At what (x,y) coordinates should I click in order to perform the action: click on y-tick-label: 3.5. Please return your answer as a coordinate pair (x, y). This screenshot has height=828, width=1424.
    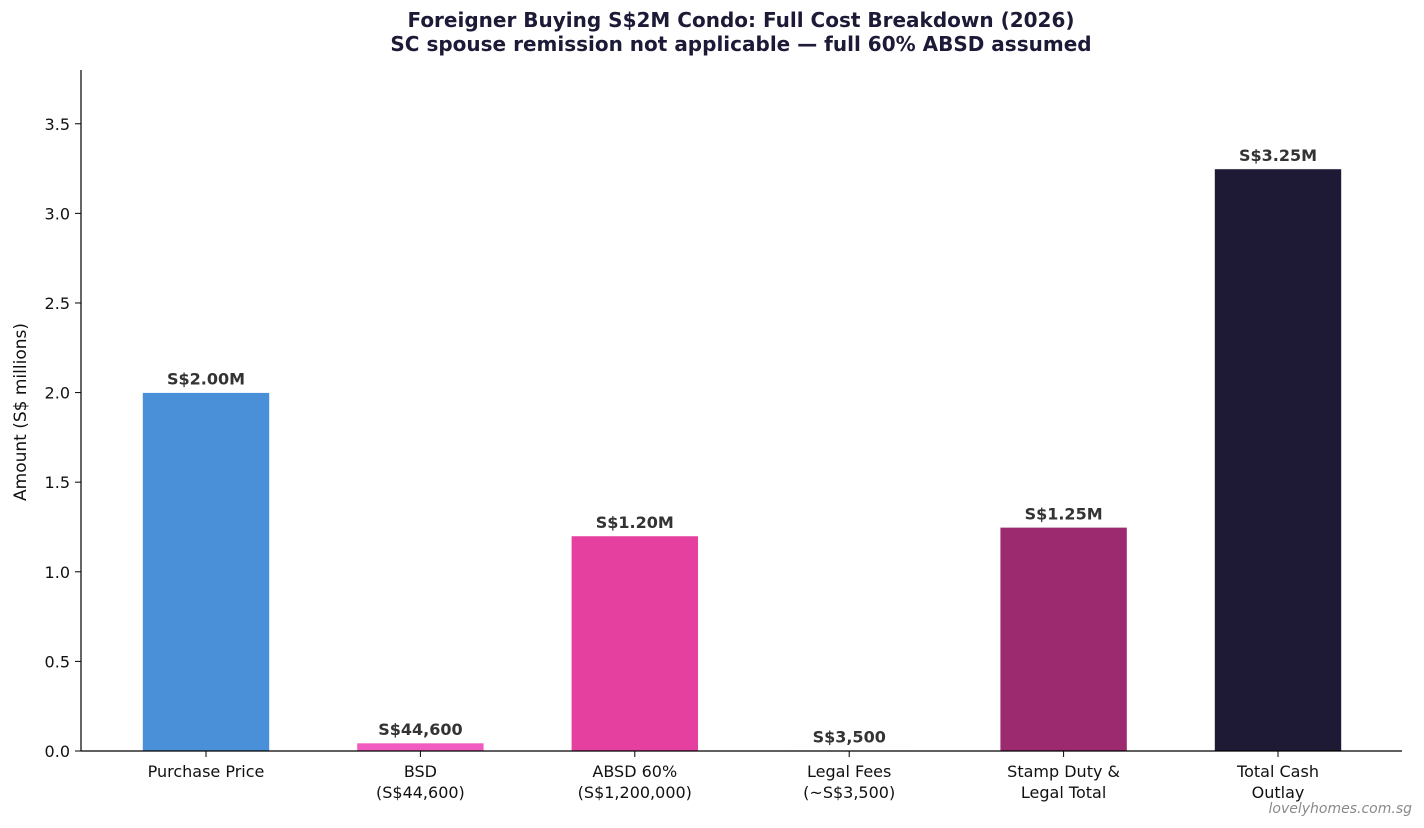
    Looking at the image, I should click on (57, 124).